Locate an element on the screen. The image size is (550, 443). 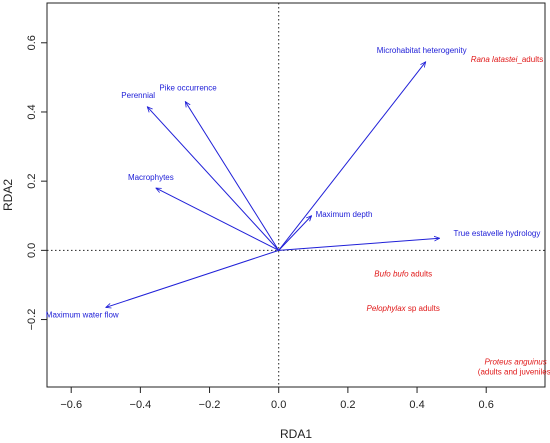
arrow-label: Maximum depth is located at coordinates (344, 214).